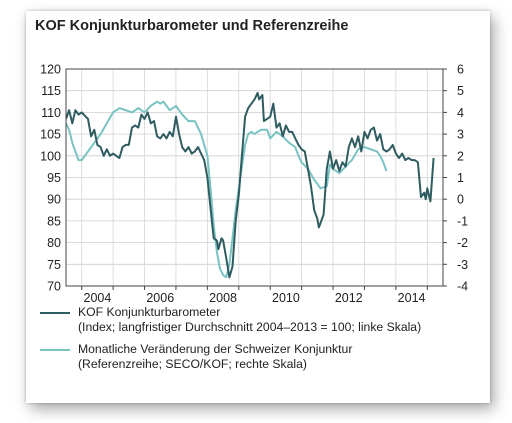 The width and height of the screenshot is (512, 423). What do you see at coordinates (460, 200) in the screenshot?
I see `right-tick-label: 0` at bounding box center [460, 200].